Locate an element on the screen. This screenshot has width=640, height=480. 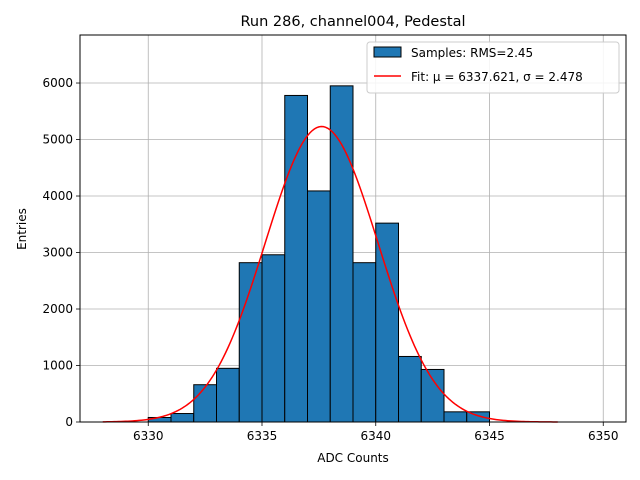
y-axis-label: Entries is located at coordinates (22, 229).